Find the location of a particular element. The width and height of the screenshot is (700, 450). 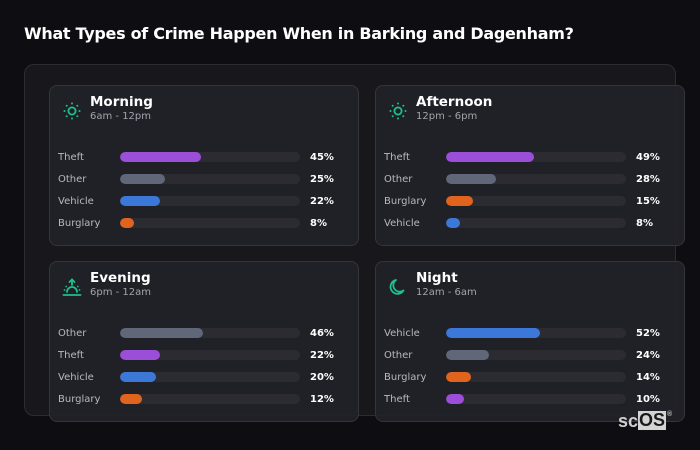

bar-row: Vehicle 22% is located at coordinates (208, 201).